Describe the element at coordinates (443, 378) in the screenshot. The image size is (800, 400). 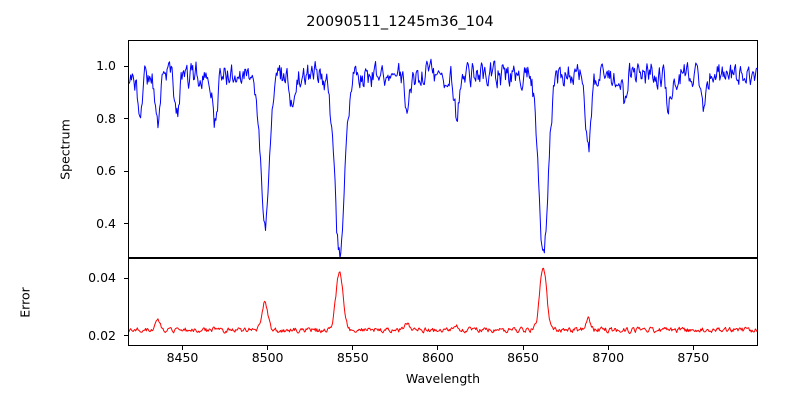
I see `x-axis-label: Wavelength` at that location.